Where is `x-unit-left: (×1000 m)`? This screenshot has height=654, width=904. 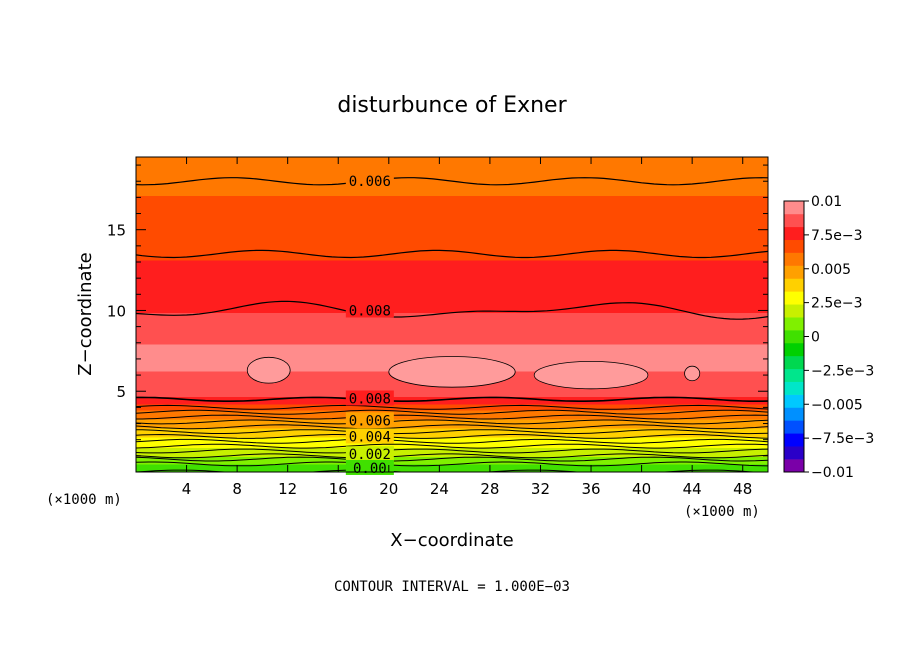
x-unit-left: (×1000 m) is located at coordinates (84, 500).